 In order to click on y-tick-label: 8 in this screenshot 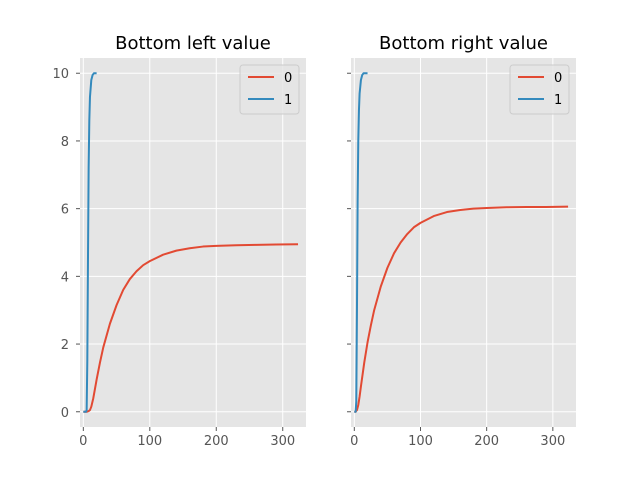, I will do `click(65, 142)`.